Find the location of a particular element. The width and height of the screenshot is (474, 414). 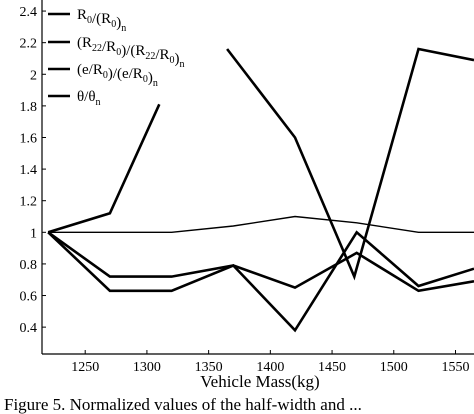

y-tick-label: 0.6 is located at coordinates (29, 297).